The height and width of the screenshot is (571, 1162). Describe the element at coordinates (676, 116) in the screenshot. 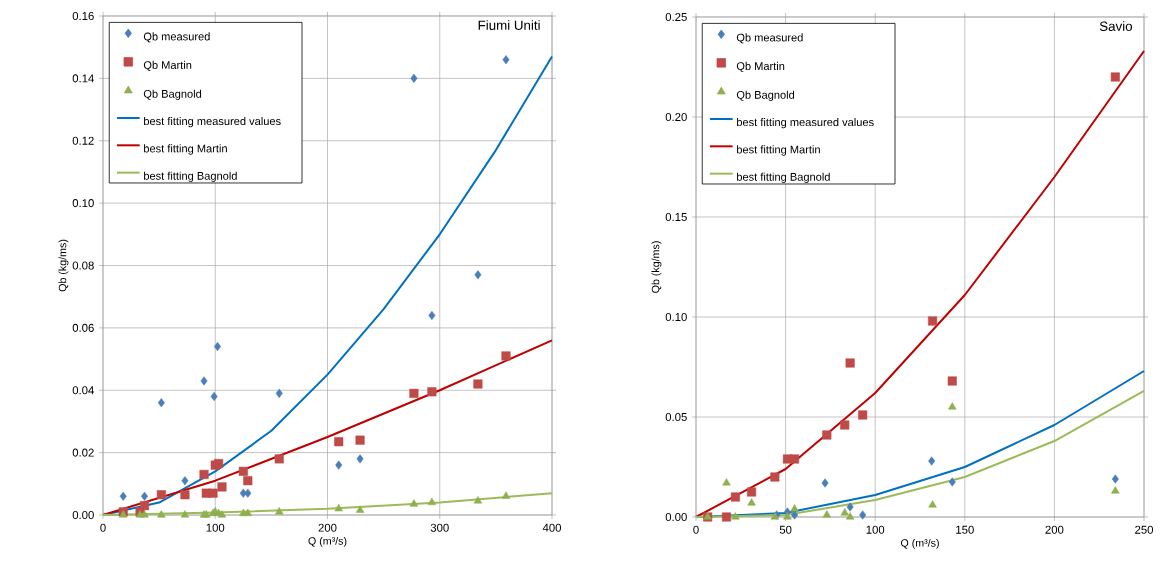

I see `y-tick-label: 0.20` at that location.